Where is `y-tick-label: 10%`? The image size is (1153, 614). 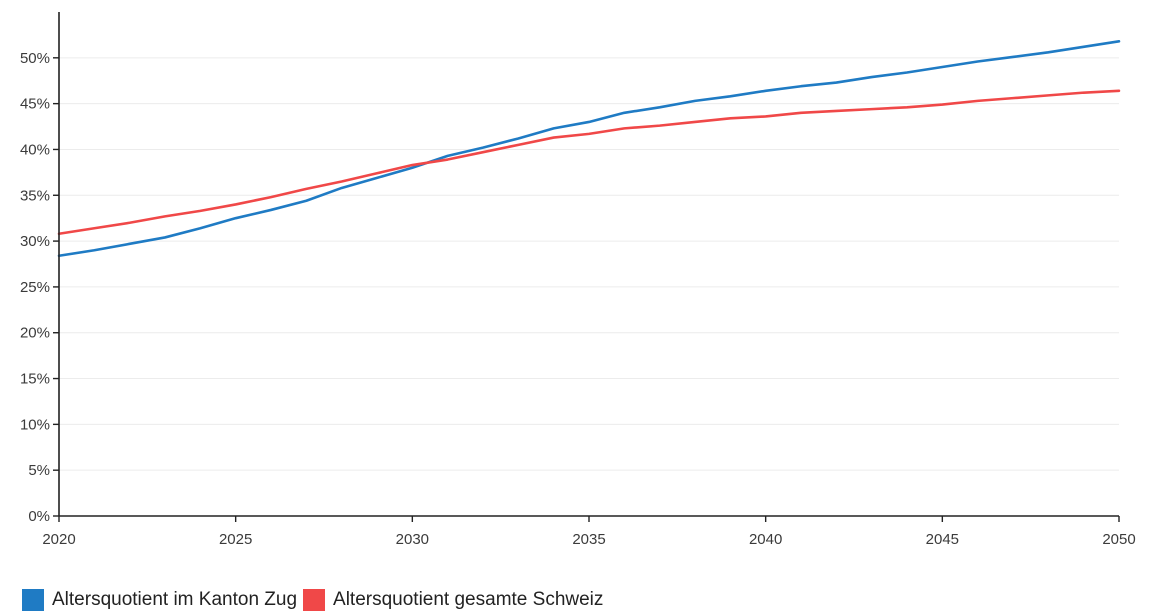
y-tick-label: 10% is located at coordinates (35, 424).